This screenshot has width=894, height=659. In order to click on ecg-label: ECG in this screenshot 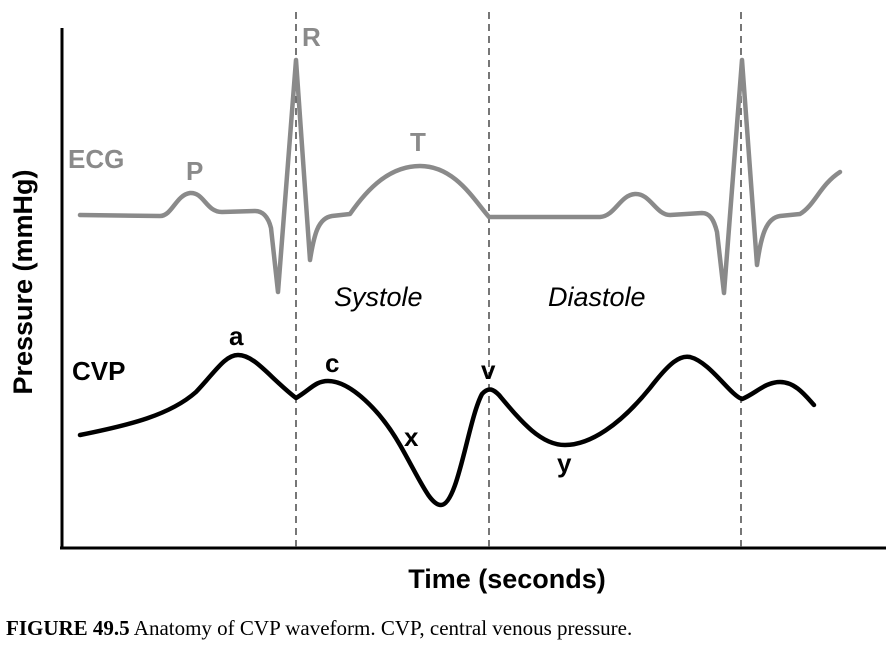, I will do `click(96, 159)`.